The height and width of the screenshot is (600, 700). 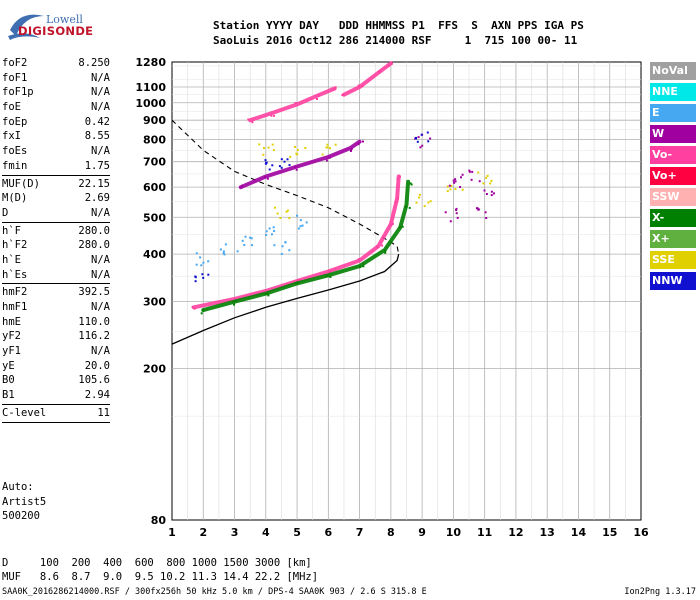 What do you see at coordinates (21, 516) in the screenshot?
I see `auto-code: 500200` at bounding box center [21, 516].